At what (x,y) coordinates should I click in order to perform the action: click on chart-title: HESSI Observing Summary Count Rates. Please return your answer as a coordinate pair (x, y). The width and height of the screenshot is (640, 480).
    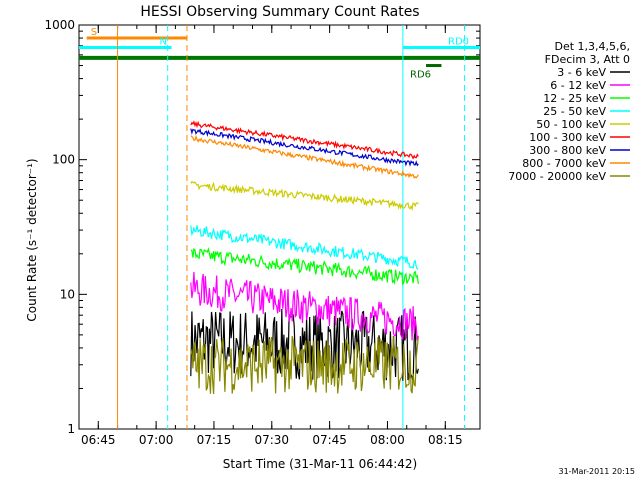
    Looking at the image, I should click on (279, 12).